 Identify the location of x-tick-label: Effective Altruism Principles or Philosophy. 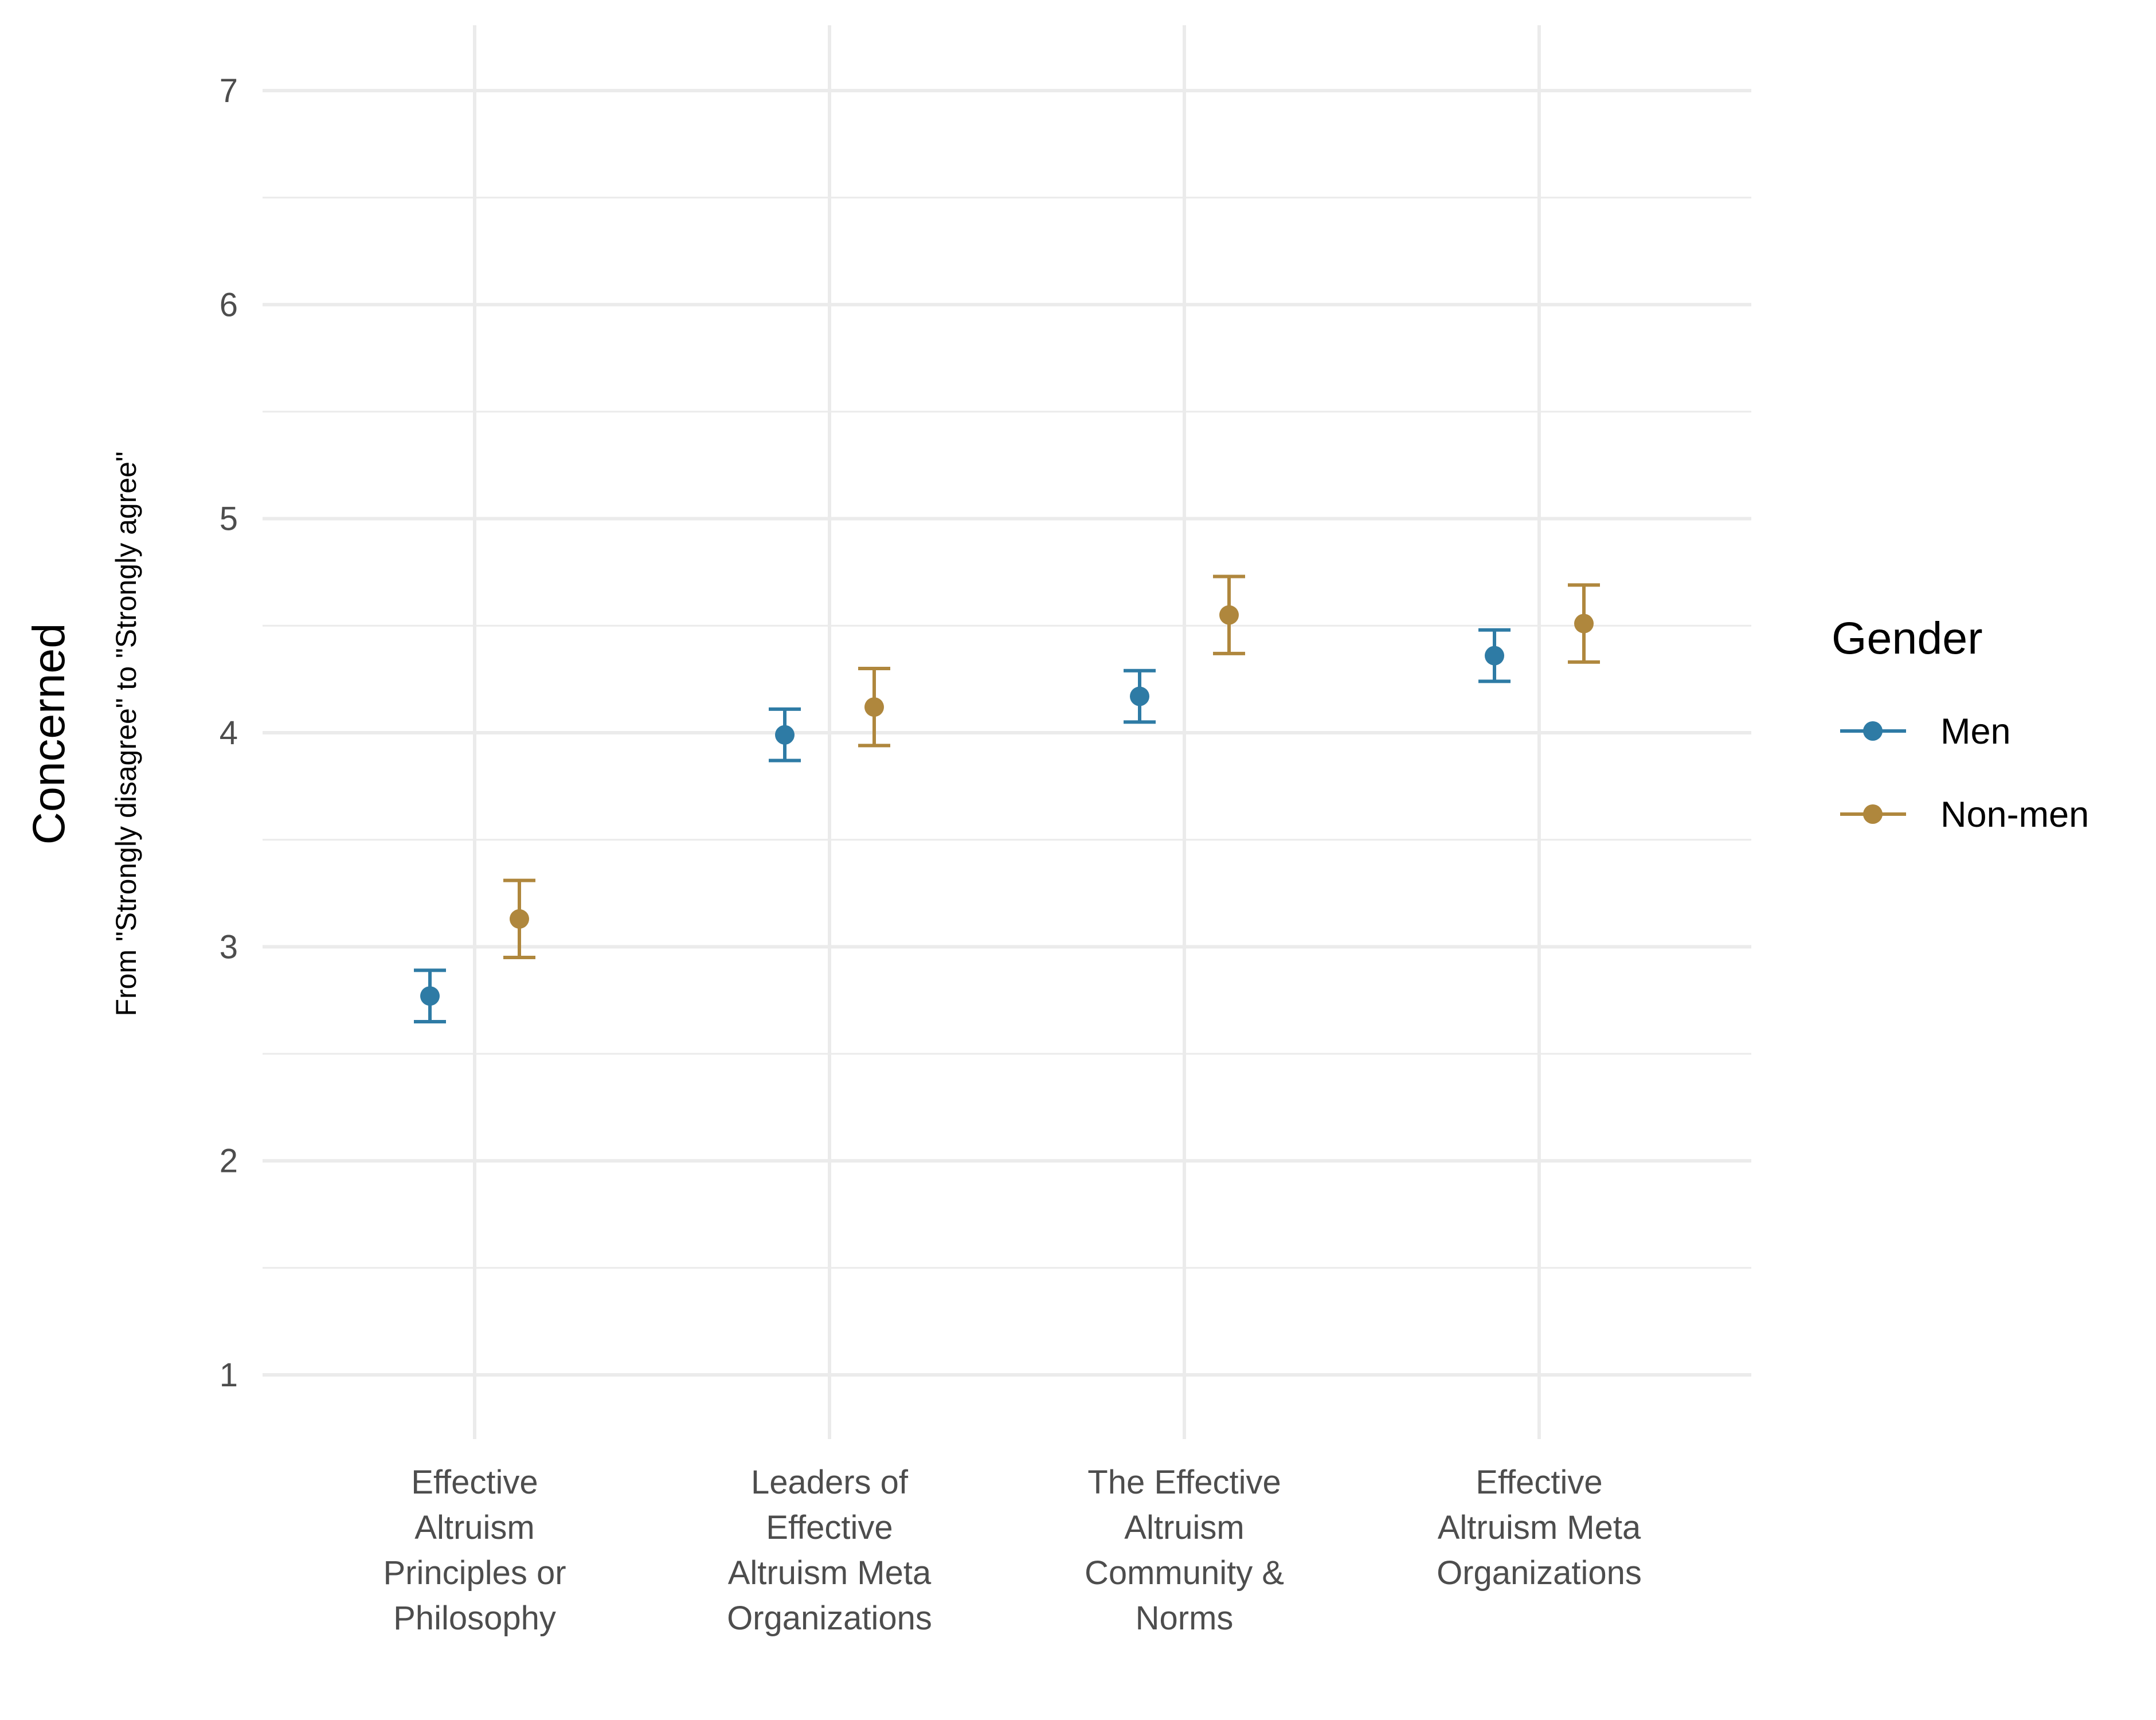
(475, 1550).